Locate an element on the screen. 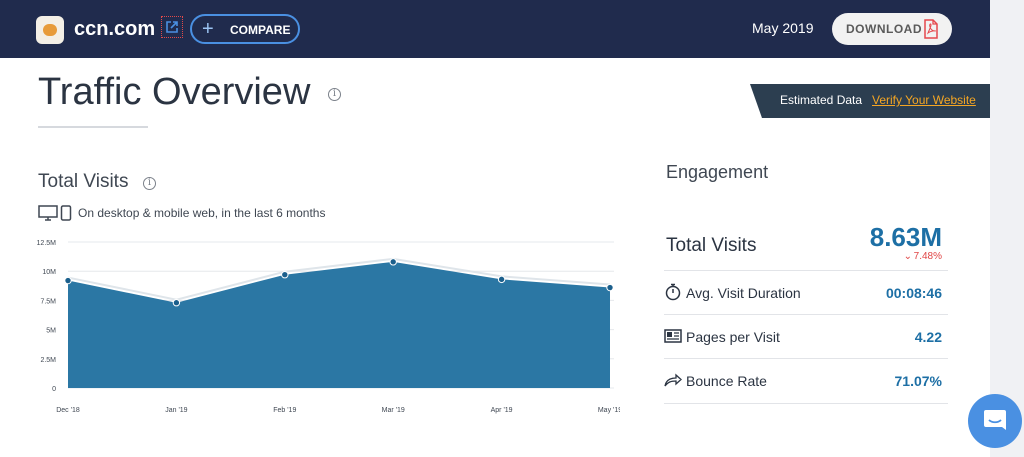 The image size is (1024, 457). download-label: DOWNLOAD is located at coordinates (884, 29).